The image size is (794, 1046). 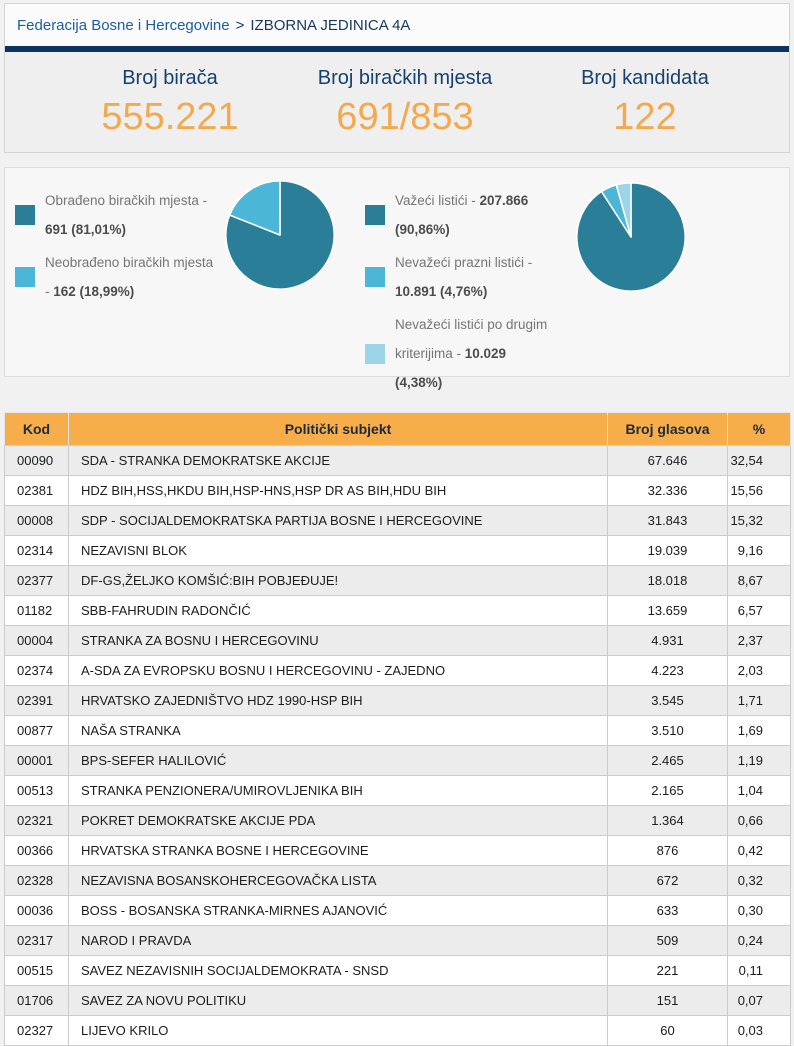 I want to click on cell-percent: 15,56, so click(x=759, y=490).